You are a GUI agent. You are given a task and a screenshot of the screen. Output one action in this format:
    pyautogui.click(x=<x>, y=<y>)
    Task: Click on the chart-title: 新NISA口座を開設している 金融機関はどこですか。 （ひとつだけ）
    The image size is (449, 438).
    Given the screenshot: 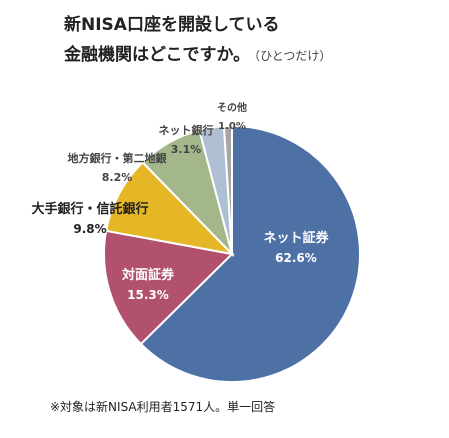 What is the action you would take?
    pyautogui.click(x=197, y=40)
    